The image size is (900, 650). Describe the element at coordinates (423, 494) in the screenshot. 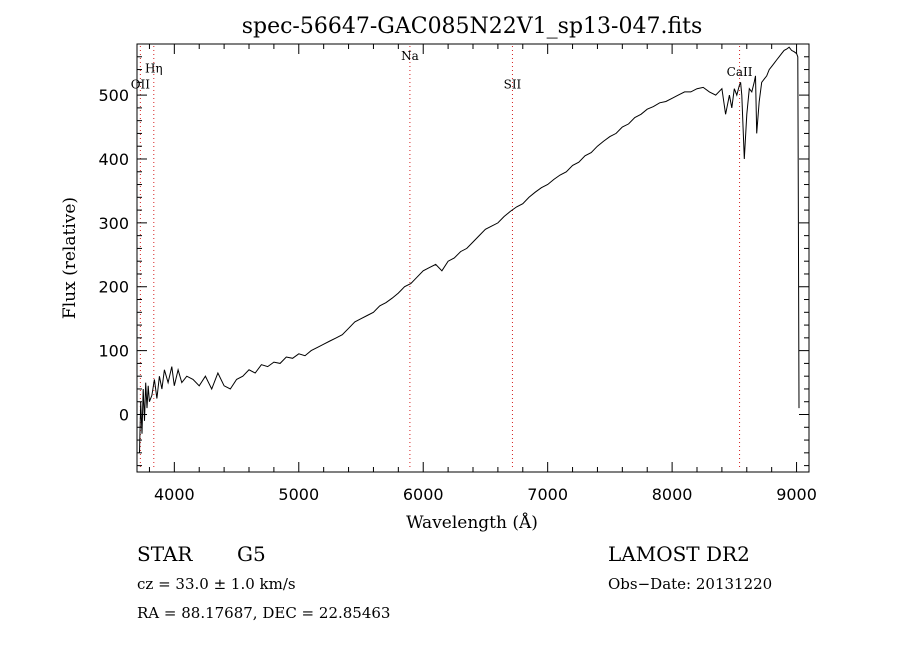

I see `x-tick-label: 6000` at that location.